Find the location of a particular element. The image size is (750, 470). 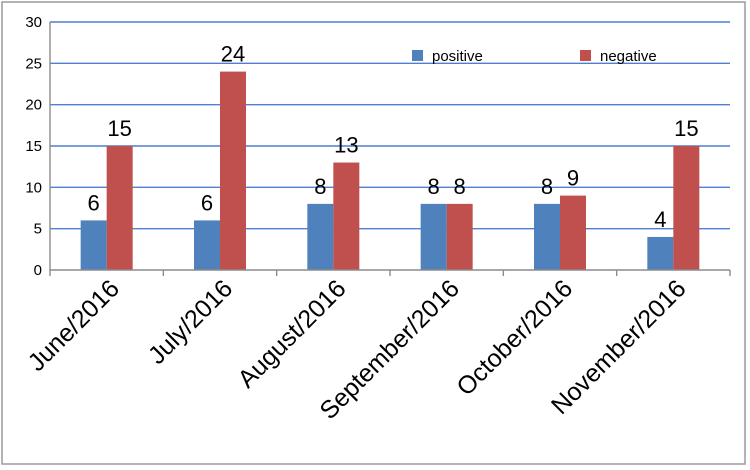

y-tick-label: 30 is located at coordinates (33, 22).